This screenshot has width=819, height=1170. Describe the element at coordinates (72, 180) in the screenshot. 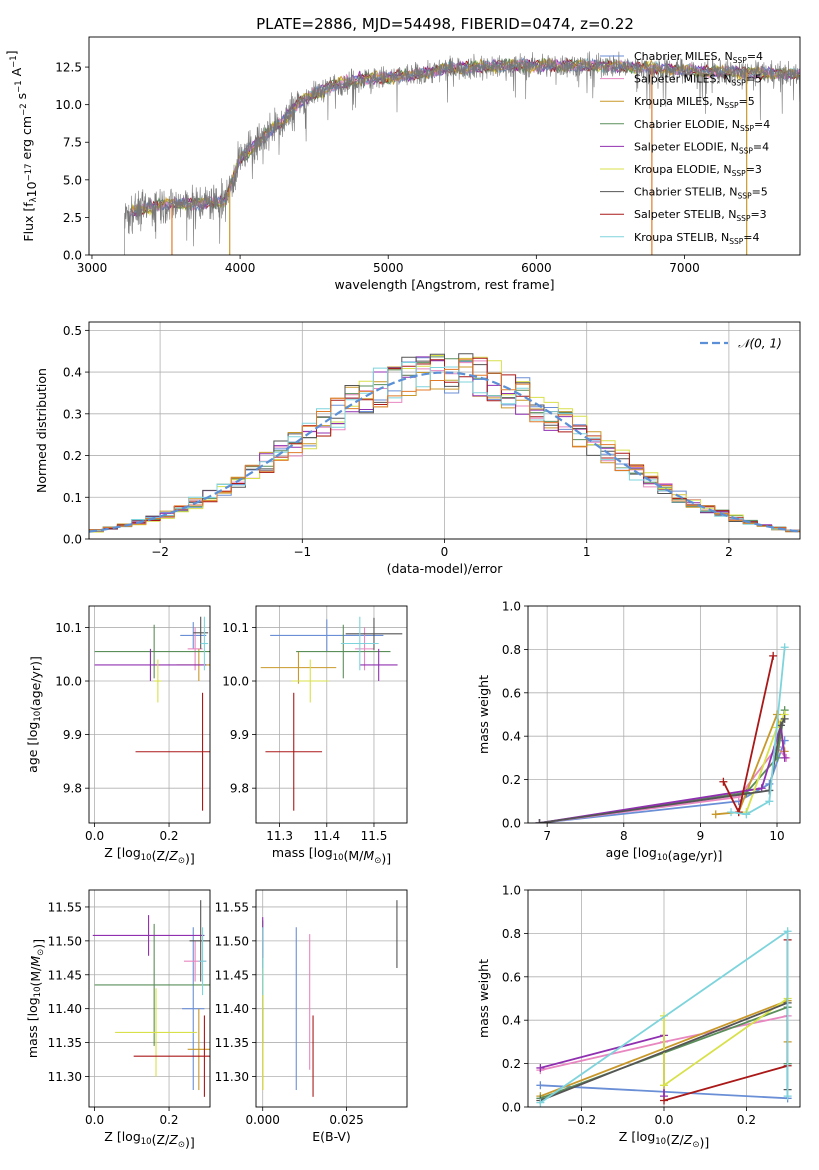

I see `y-tick-label: 5.0` at that location.